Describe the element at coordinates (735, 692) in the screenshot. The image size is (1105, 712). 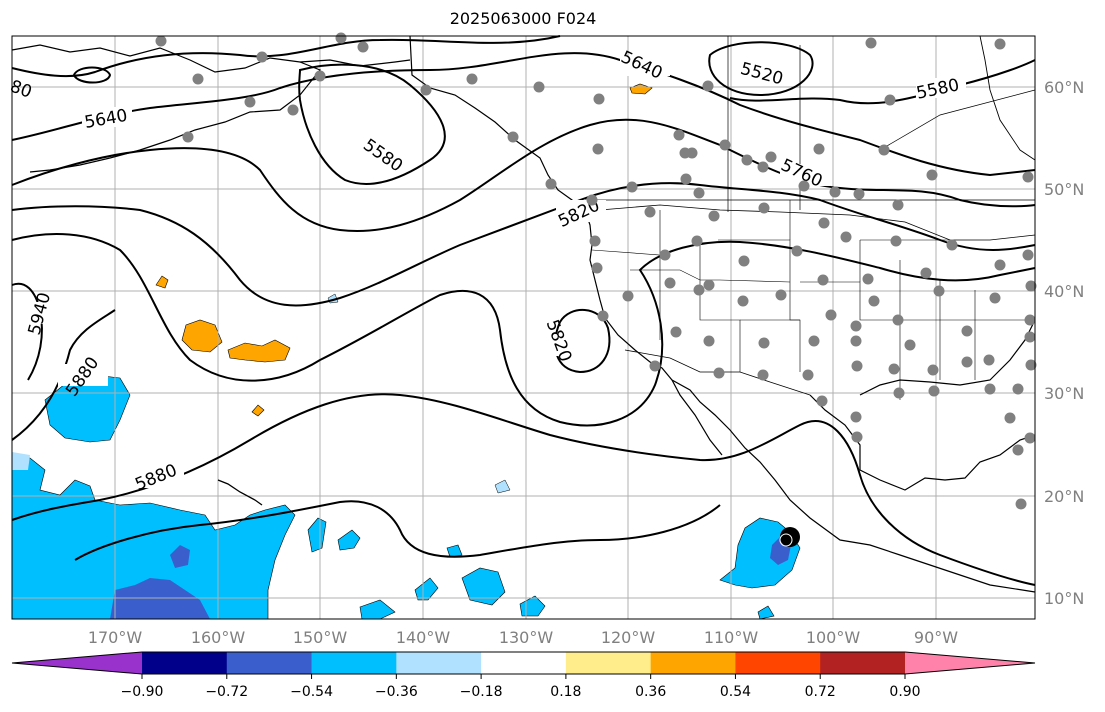
I see `colorbar-tick-label: 0.54` at that location.